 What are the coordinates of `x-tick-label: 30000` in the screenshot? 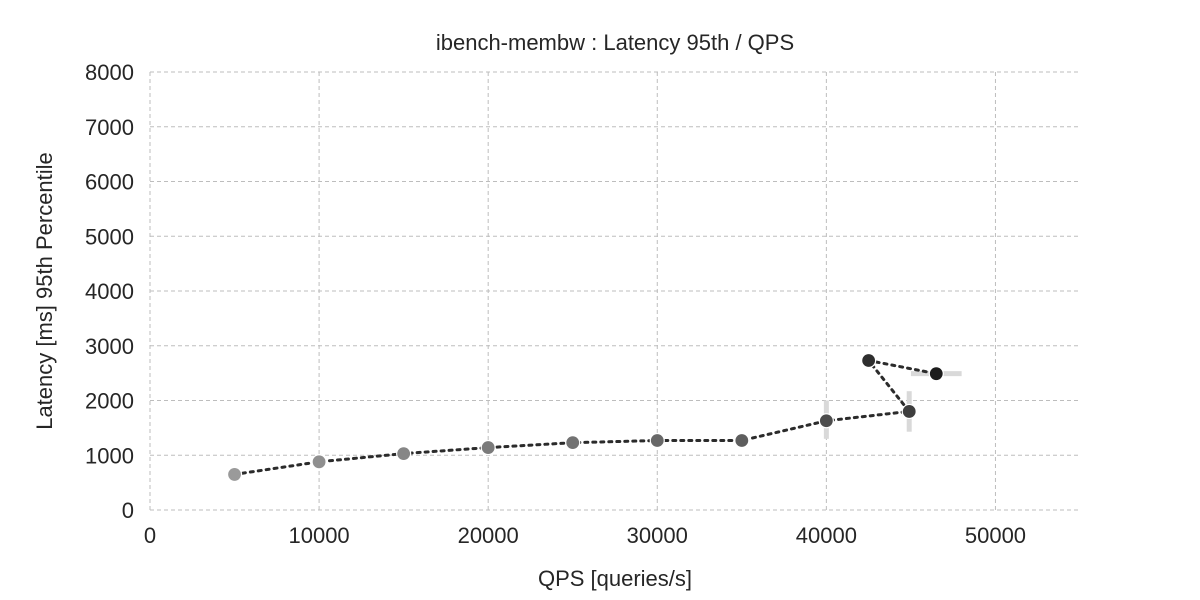 It's located at (657, 535).